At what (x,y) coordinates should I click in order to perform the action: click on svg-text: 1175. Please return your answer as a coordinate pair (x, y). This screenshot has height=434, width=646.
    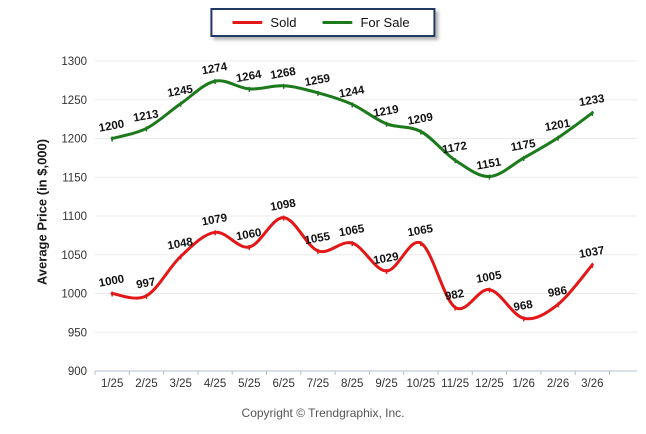
    Looking at the image, I should click on (523, 146).